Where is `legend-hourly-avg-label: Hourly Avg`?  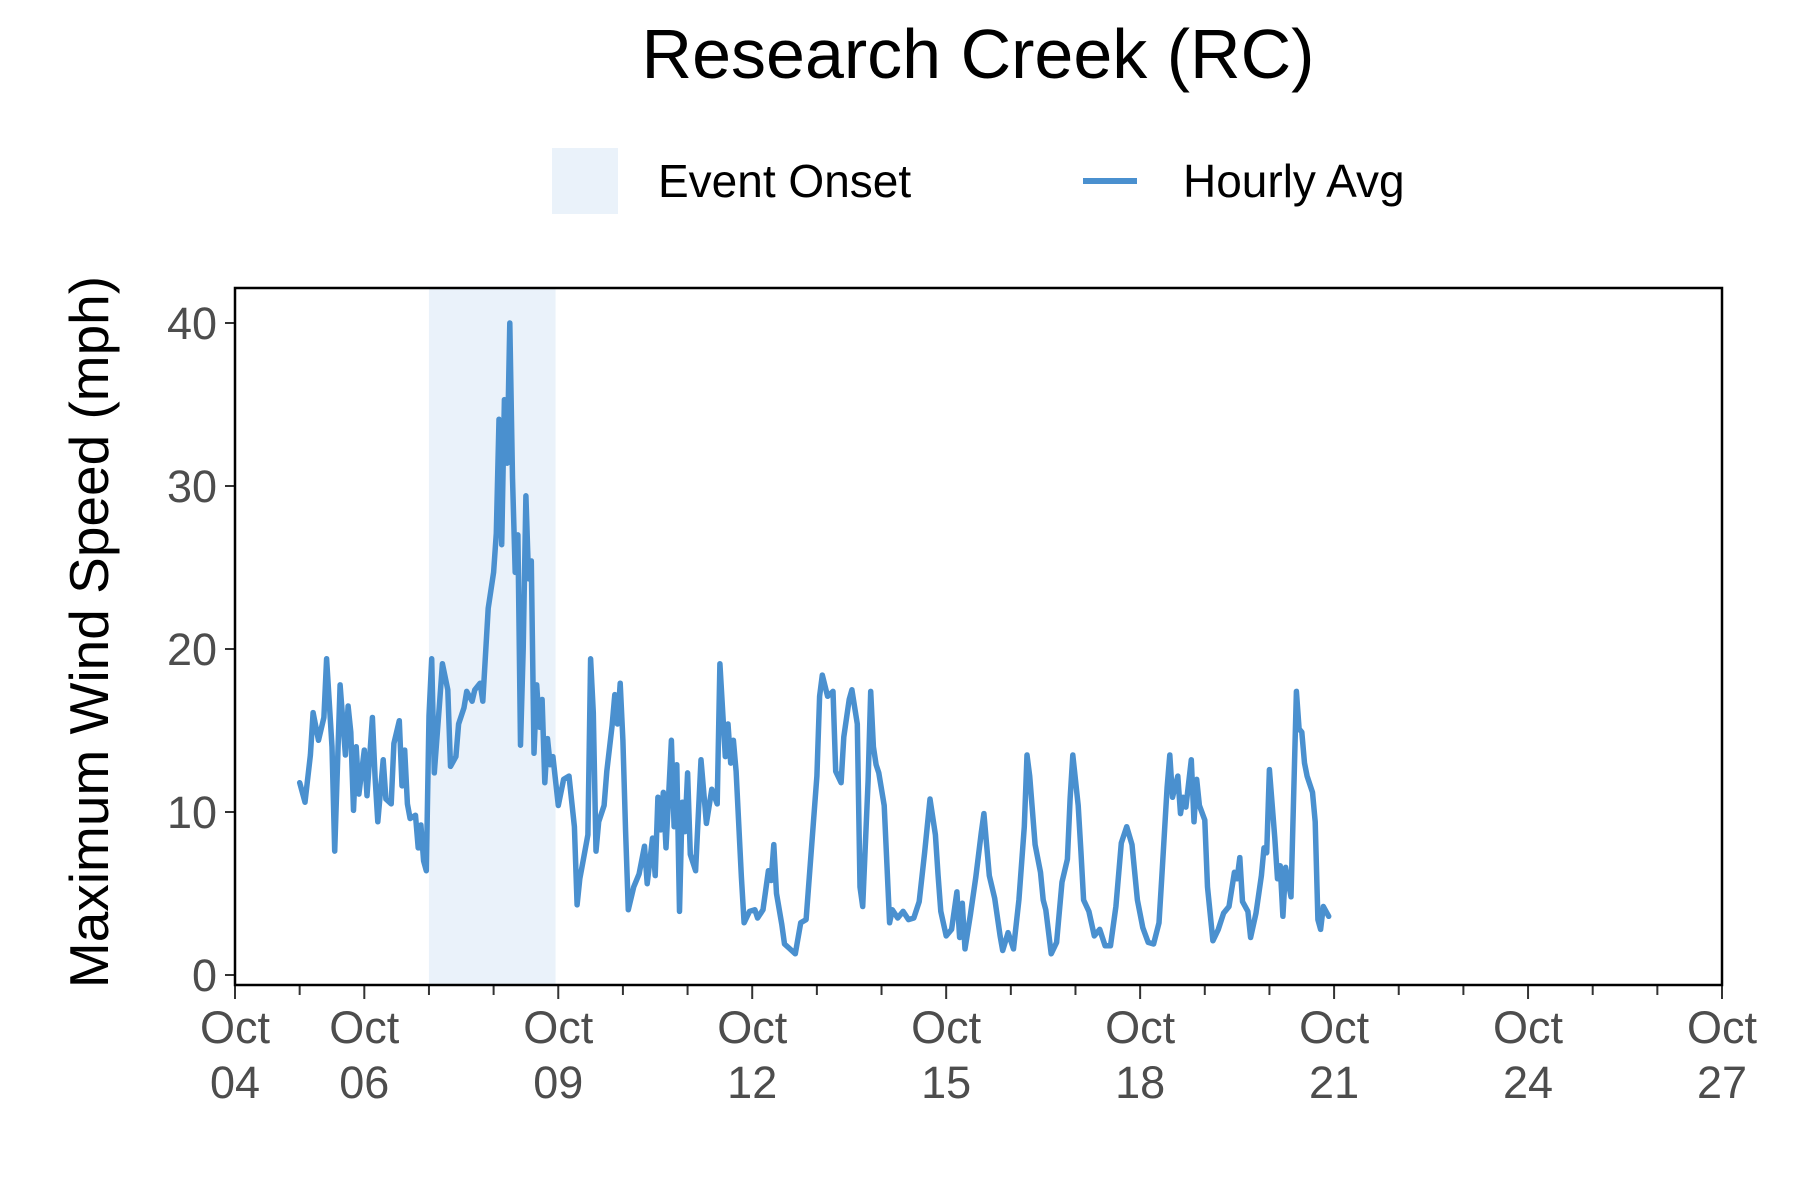
legend-hourly-avg-label: Hourly Avg is located at coordinates (1294, 181).